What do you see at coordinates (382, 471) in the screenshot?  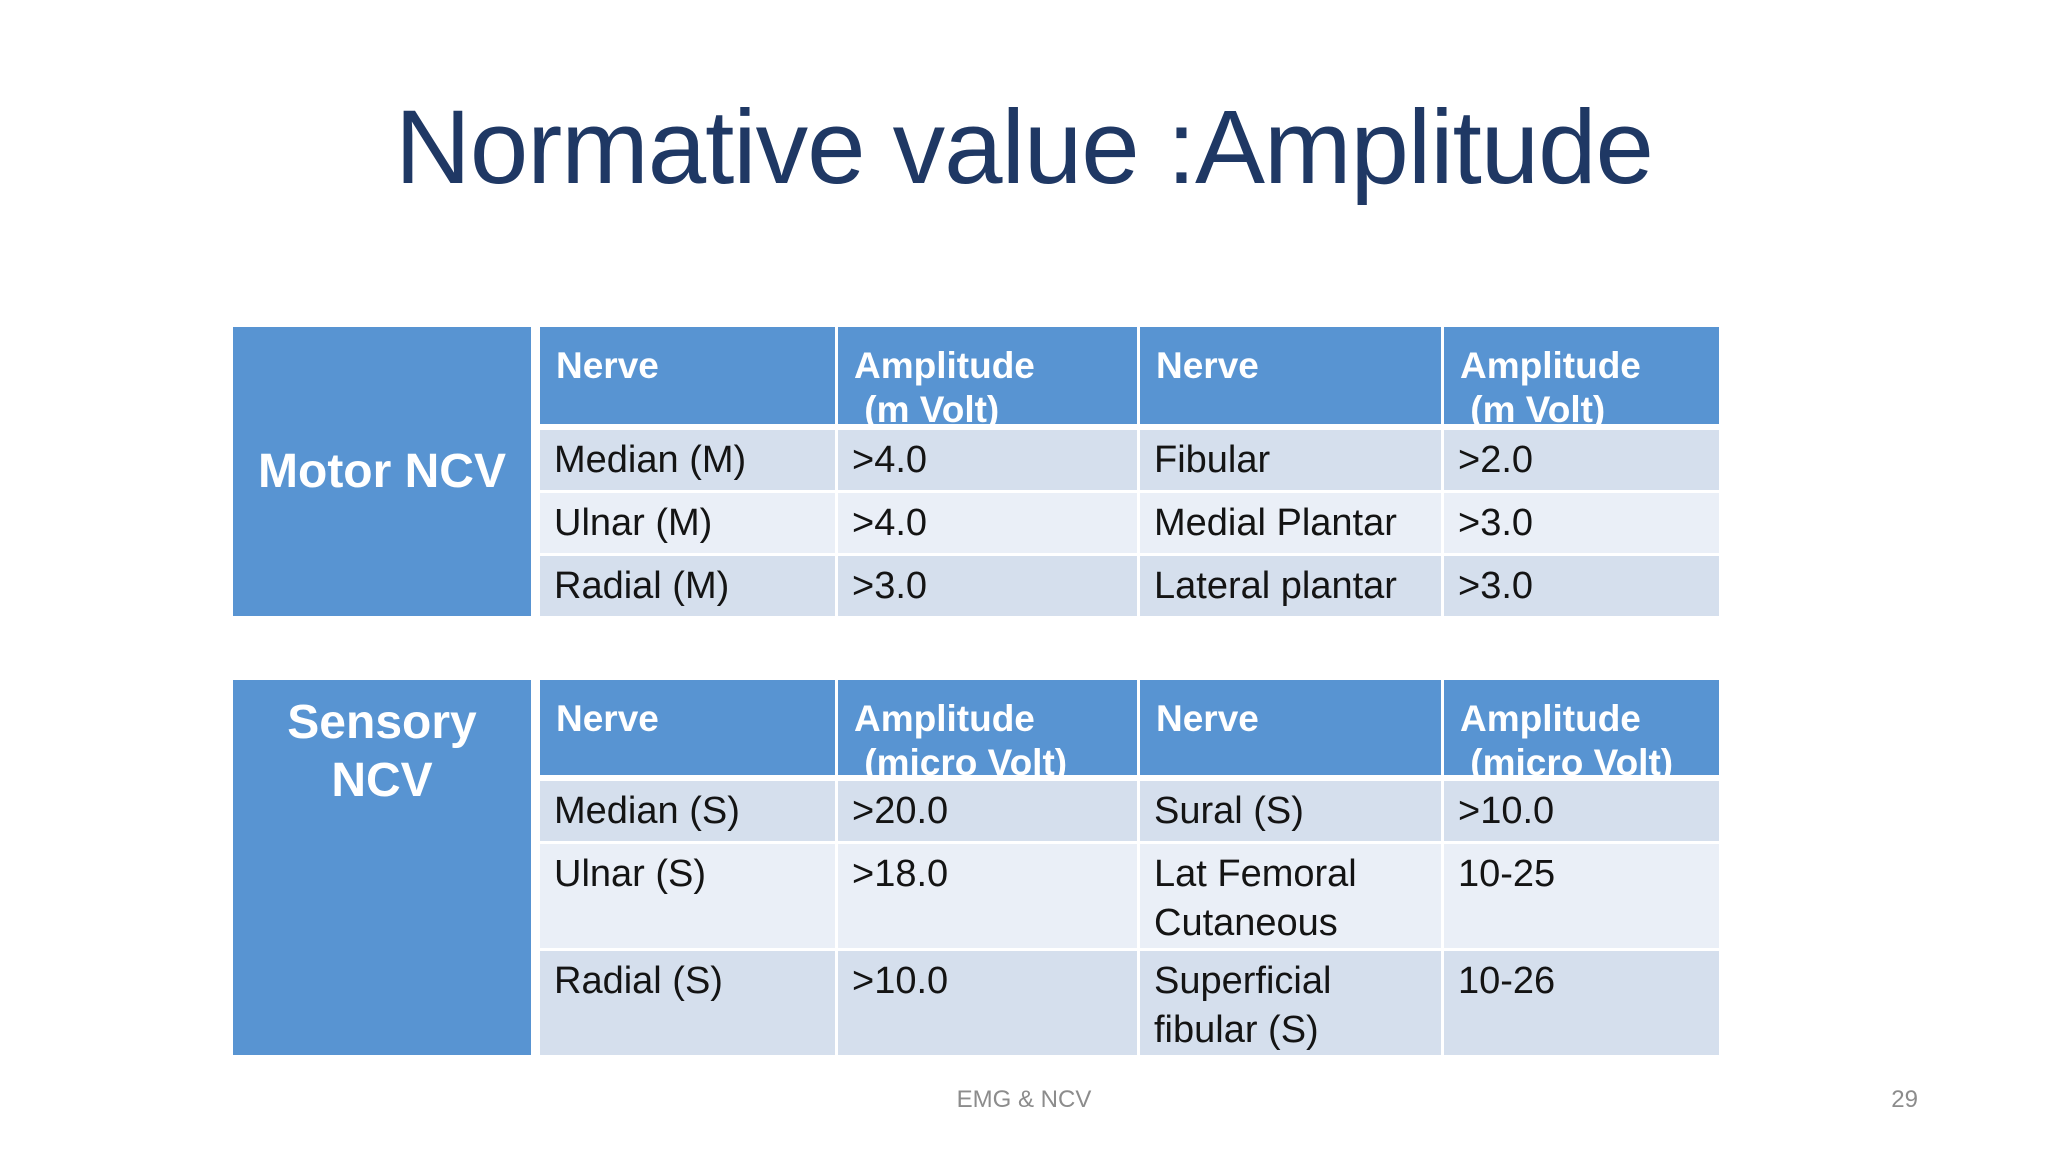 I see `table-label-motor-ncv: Motor NCV` at bounding box center [382, 471].